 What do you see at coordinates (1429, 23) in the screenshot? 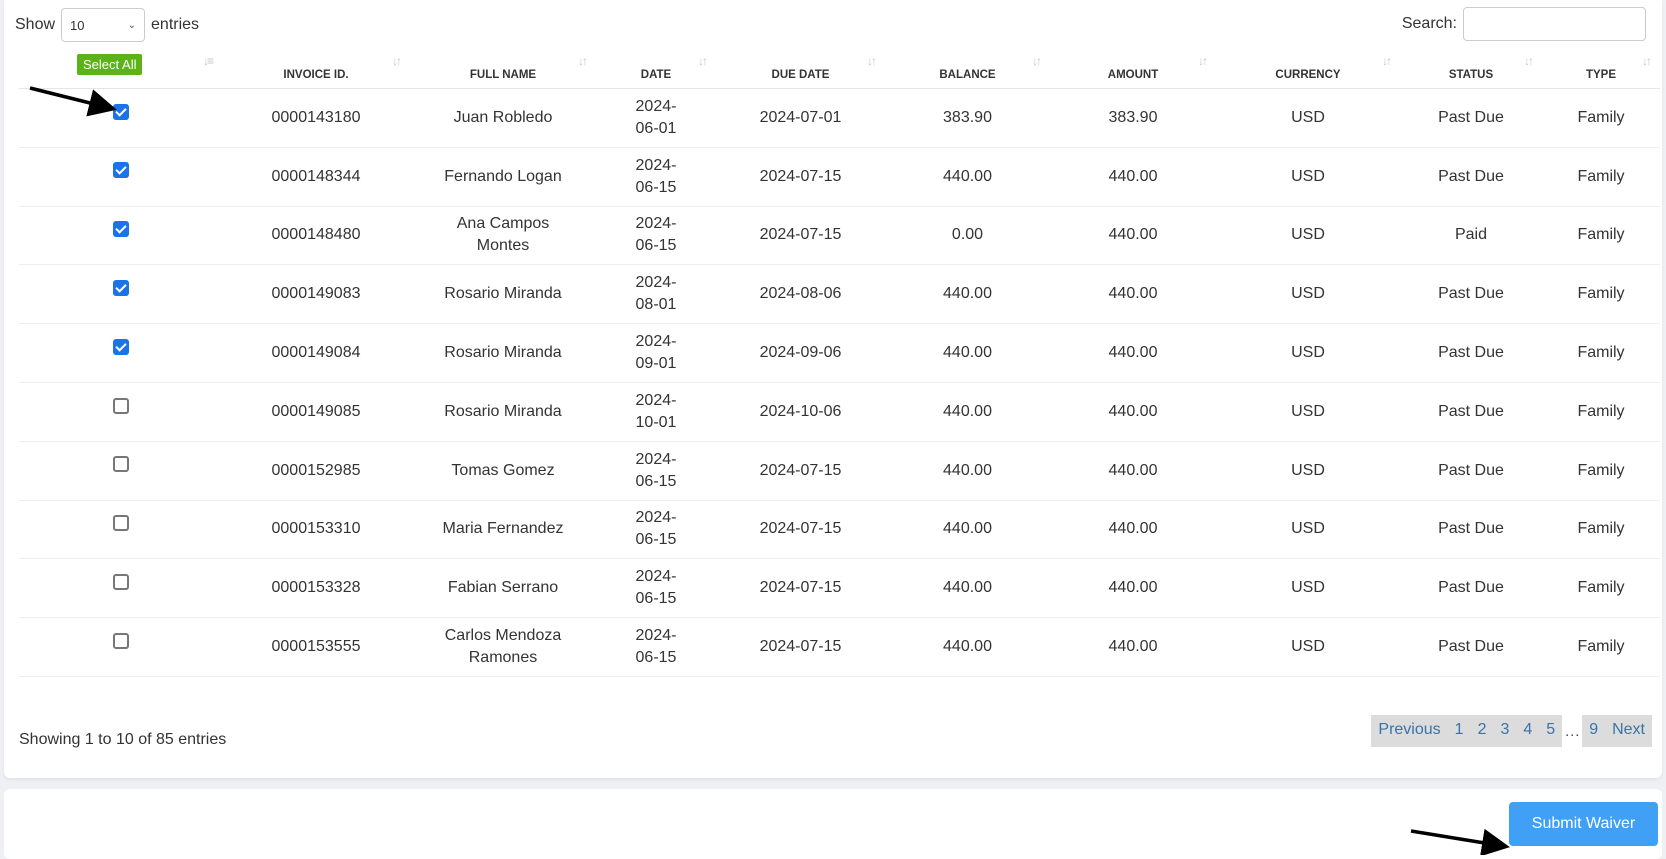
I see `search-label: Search:` at bounding box center [1429, 23].